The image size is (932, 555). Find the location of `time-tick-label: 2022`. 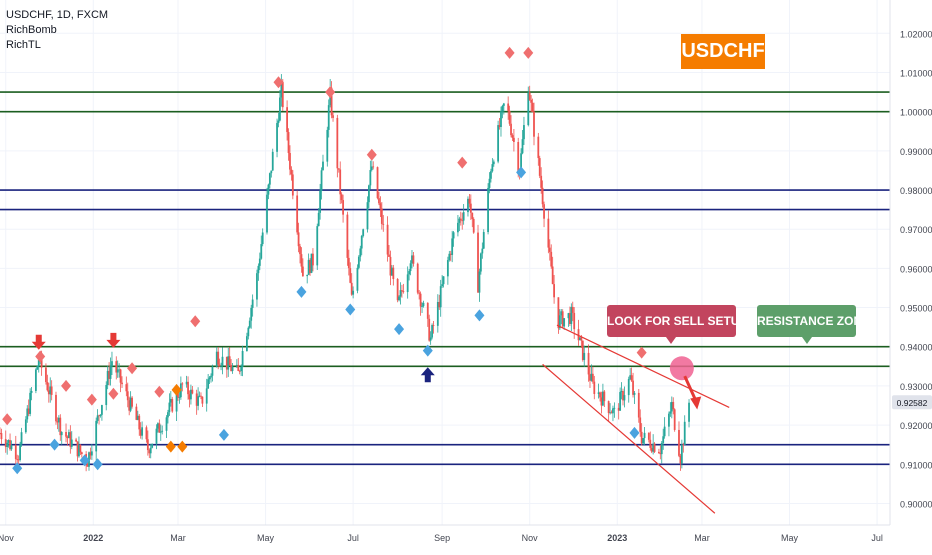

time-tick-label: 2022 is located at coordinates (93, 538).